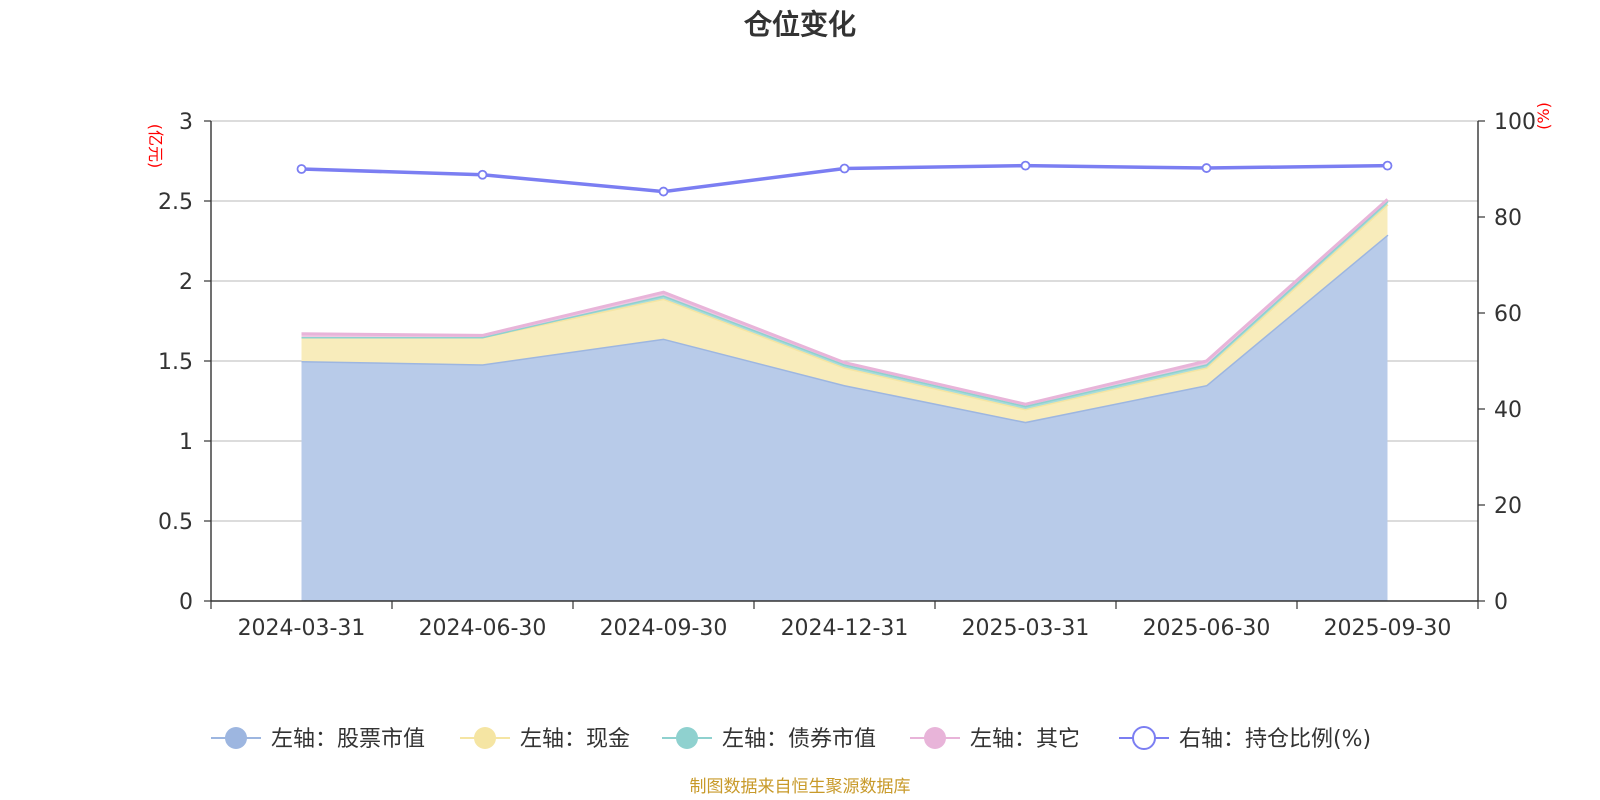 This screenshot has height=800, width=1600. I want to click on left-axis-tick-label: 1.5, so click(175, 362).